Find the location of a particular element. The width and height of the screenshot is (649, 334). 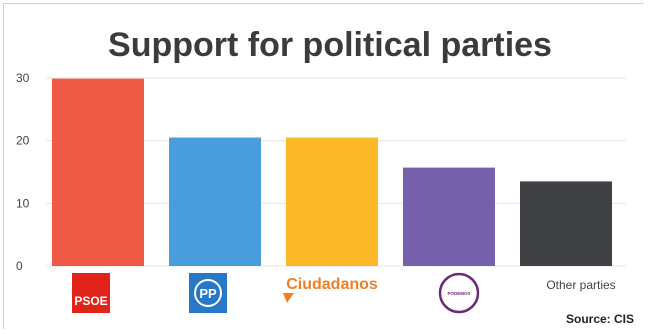

chart-title: Support for political parties is located at coordinates (330, 45).